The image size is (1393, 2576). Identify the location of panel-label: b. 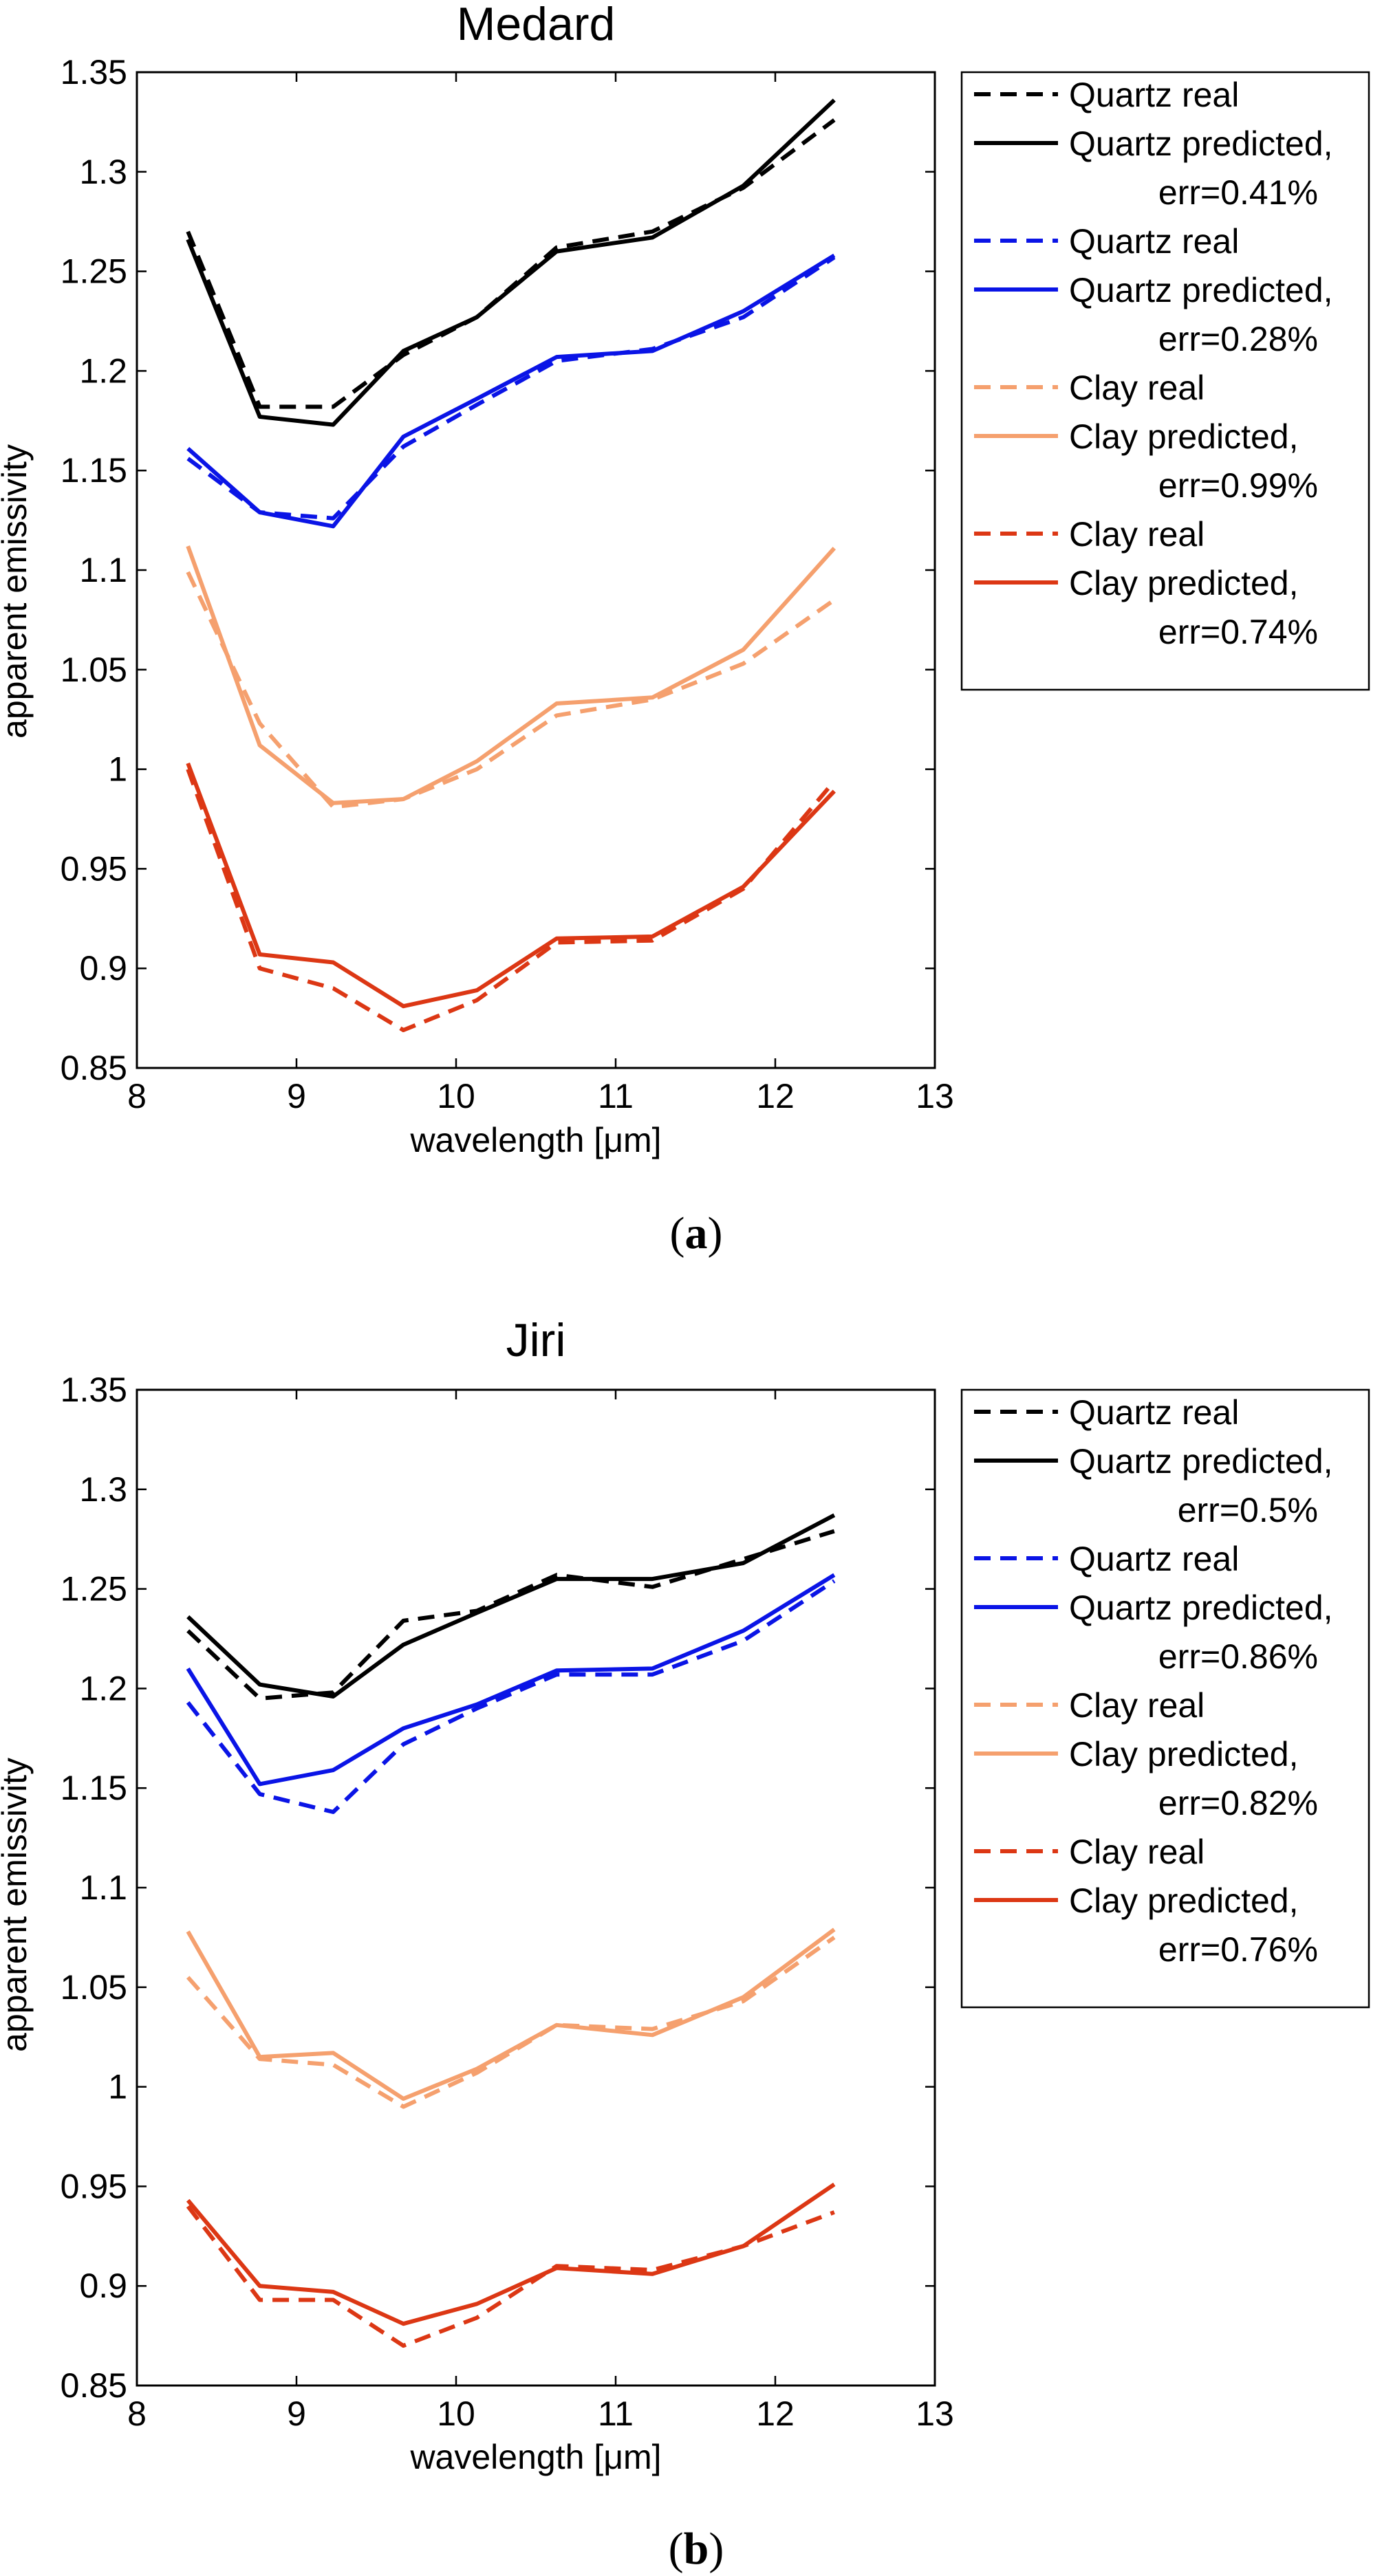
(696, 2549).